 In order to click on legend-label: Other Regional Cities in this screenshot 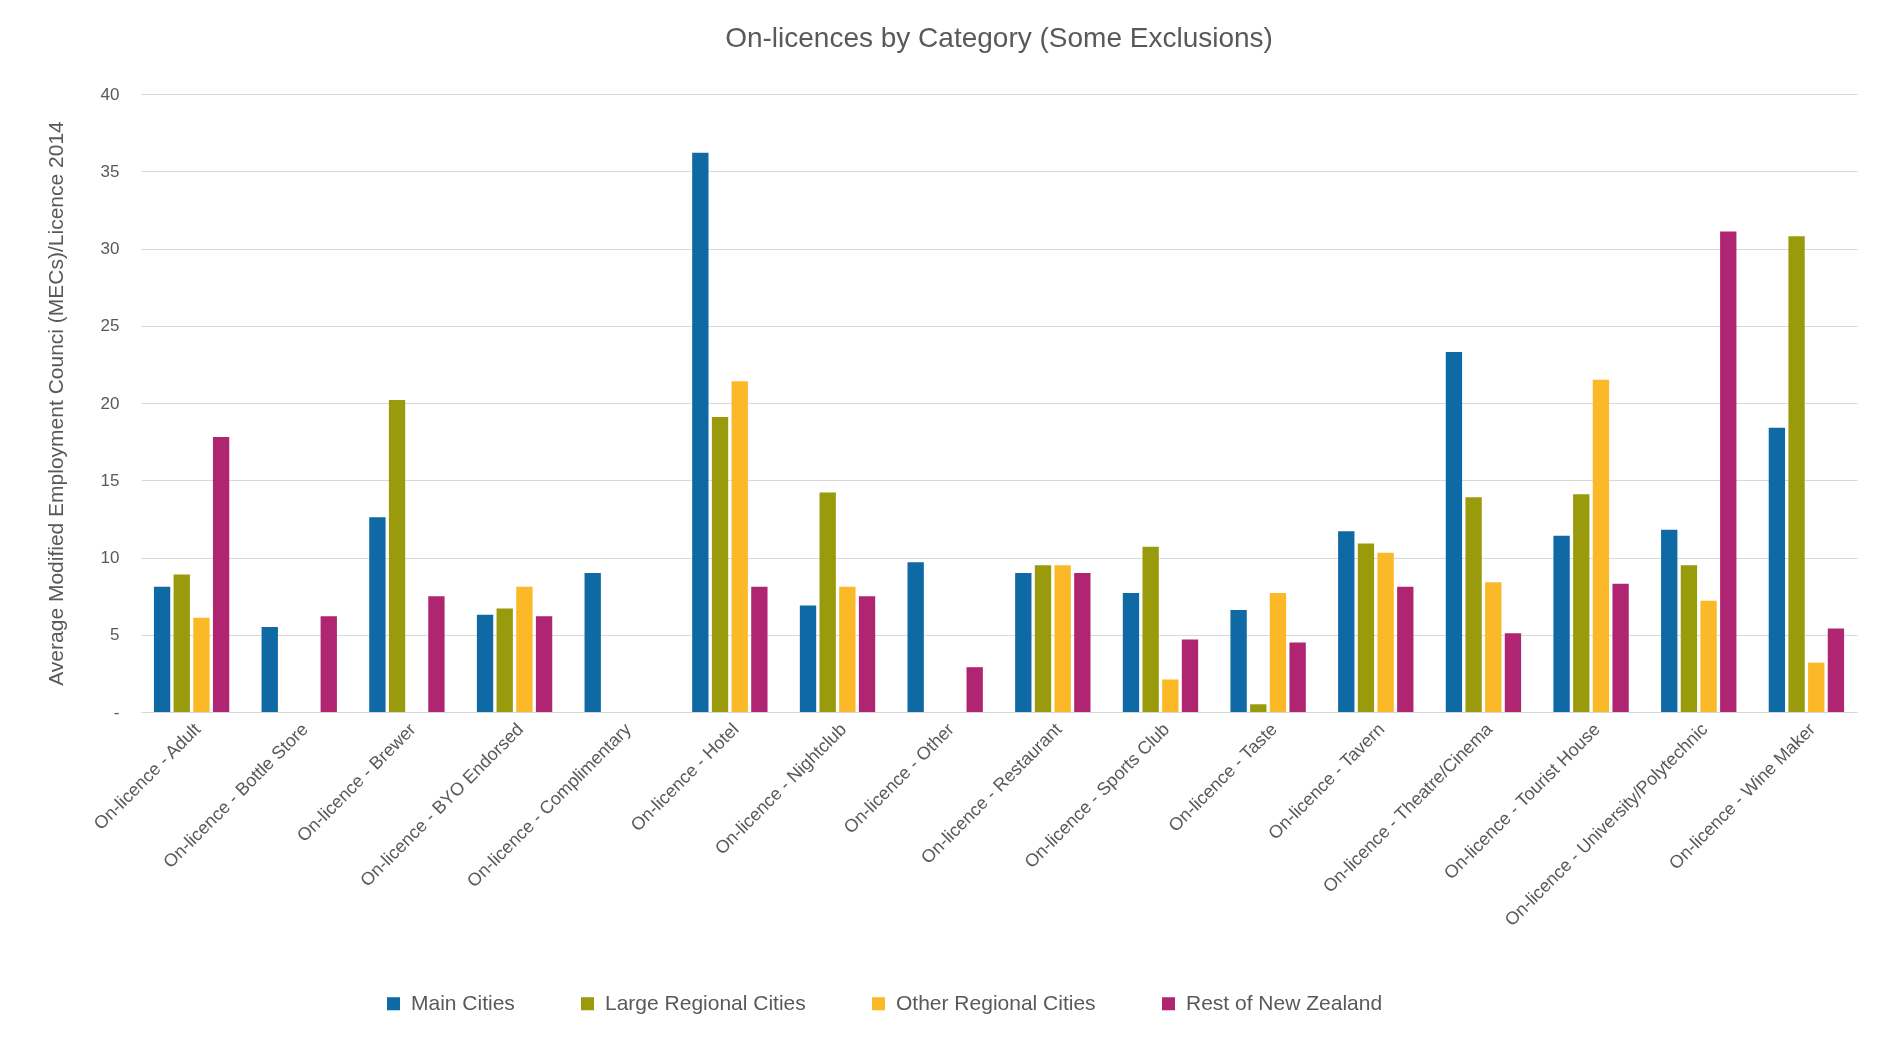, I will do `click(996, 1002)`.